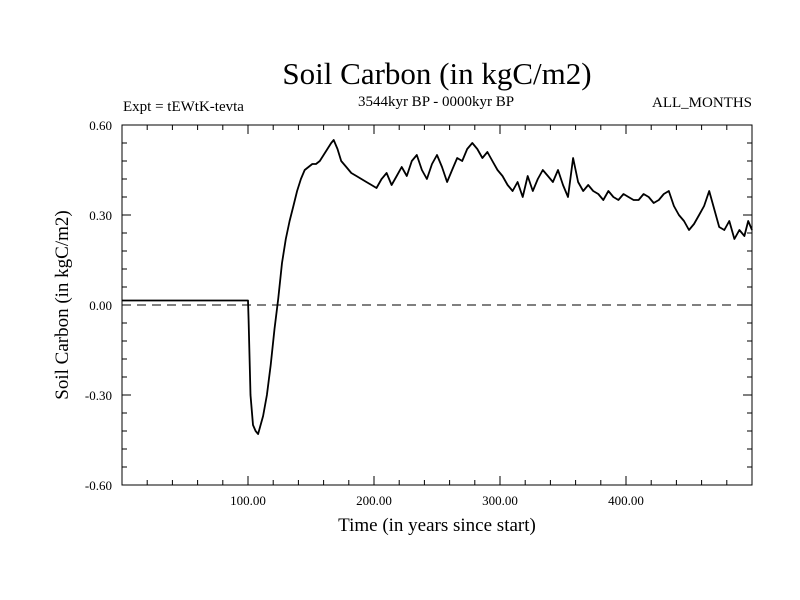  What do you see at coordinates (100, 215) in the screenshot?
I see `y-tick-label: 0.30` at bounding box center [100, 215].